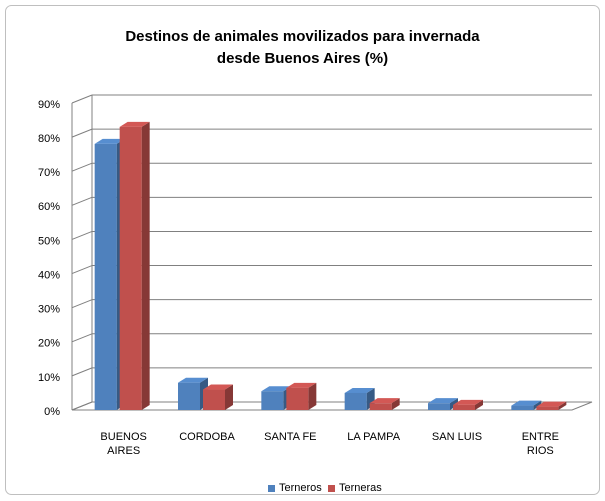  Describe the element at coordinates (302, 58) in the screenshot. I see `chart-title: desde Buenos Aires (%)` at that location.